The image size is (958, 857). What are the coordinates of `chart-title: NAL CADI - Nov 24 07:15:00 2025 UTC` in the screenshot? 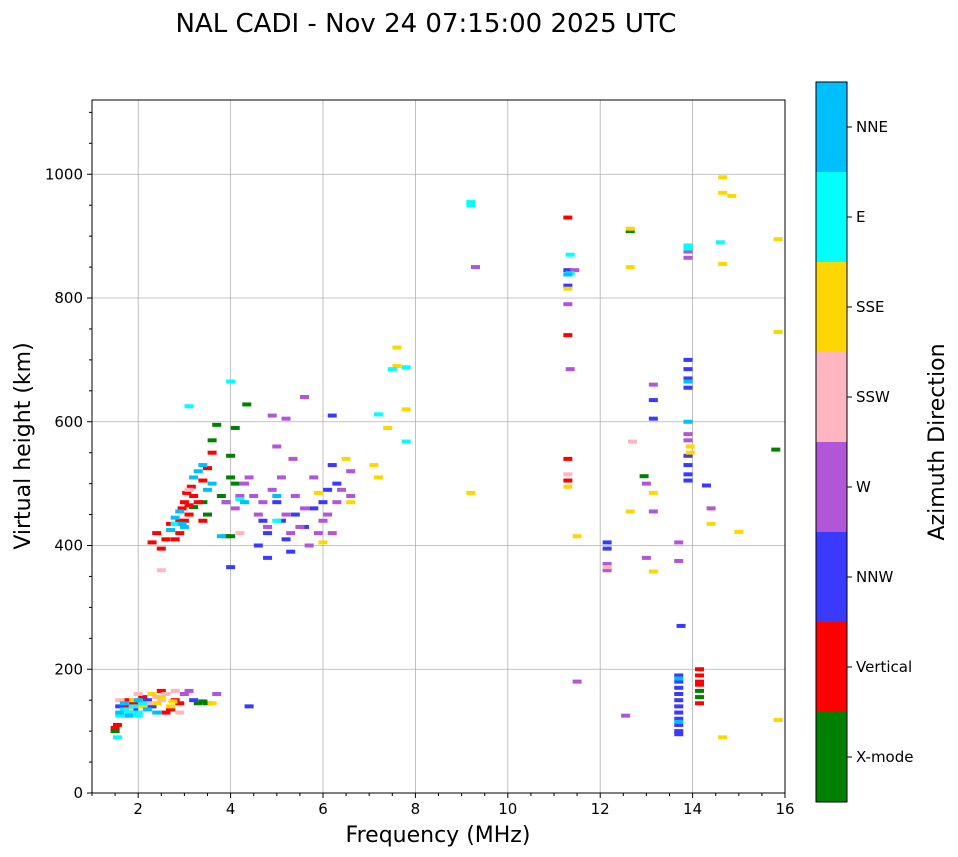 It's located at (426, 24).